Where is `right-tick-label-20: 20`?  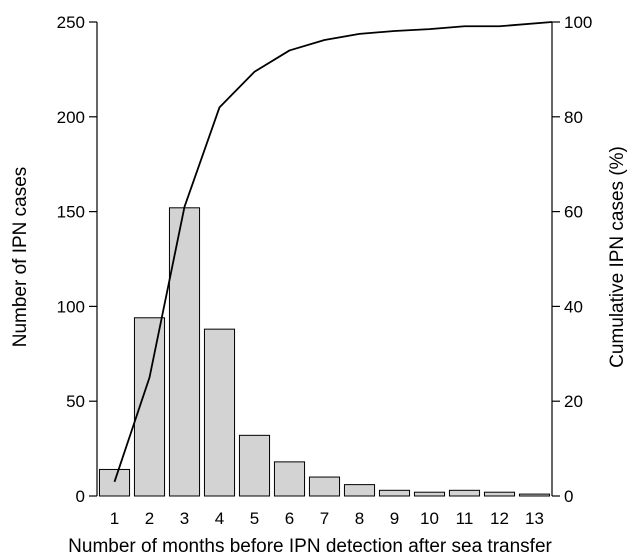
right-tick-label-20: 20 is located at coordinates (573, 401).